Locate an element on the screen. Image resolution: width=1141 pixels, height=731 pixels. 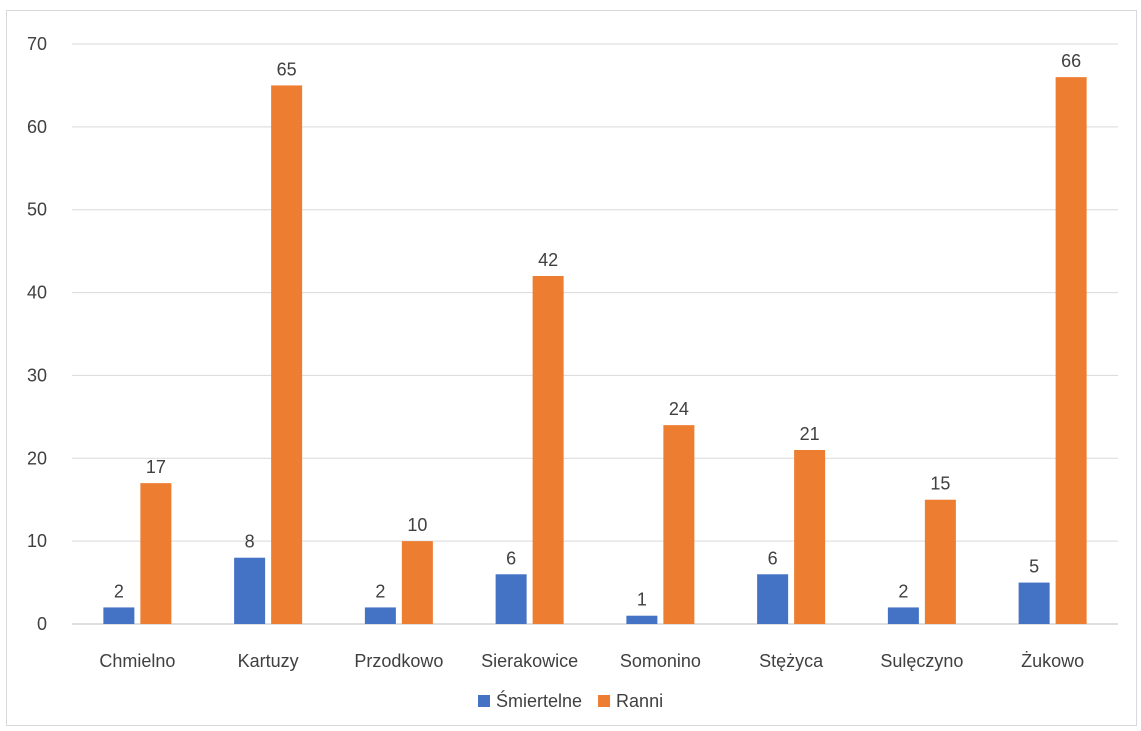
y-tick-label: 70 is located at coordinates (37, 44).